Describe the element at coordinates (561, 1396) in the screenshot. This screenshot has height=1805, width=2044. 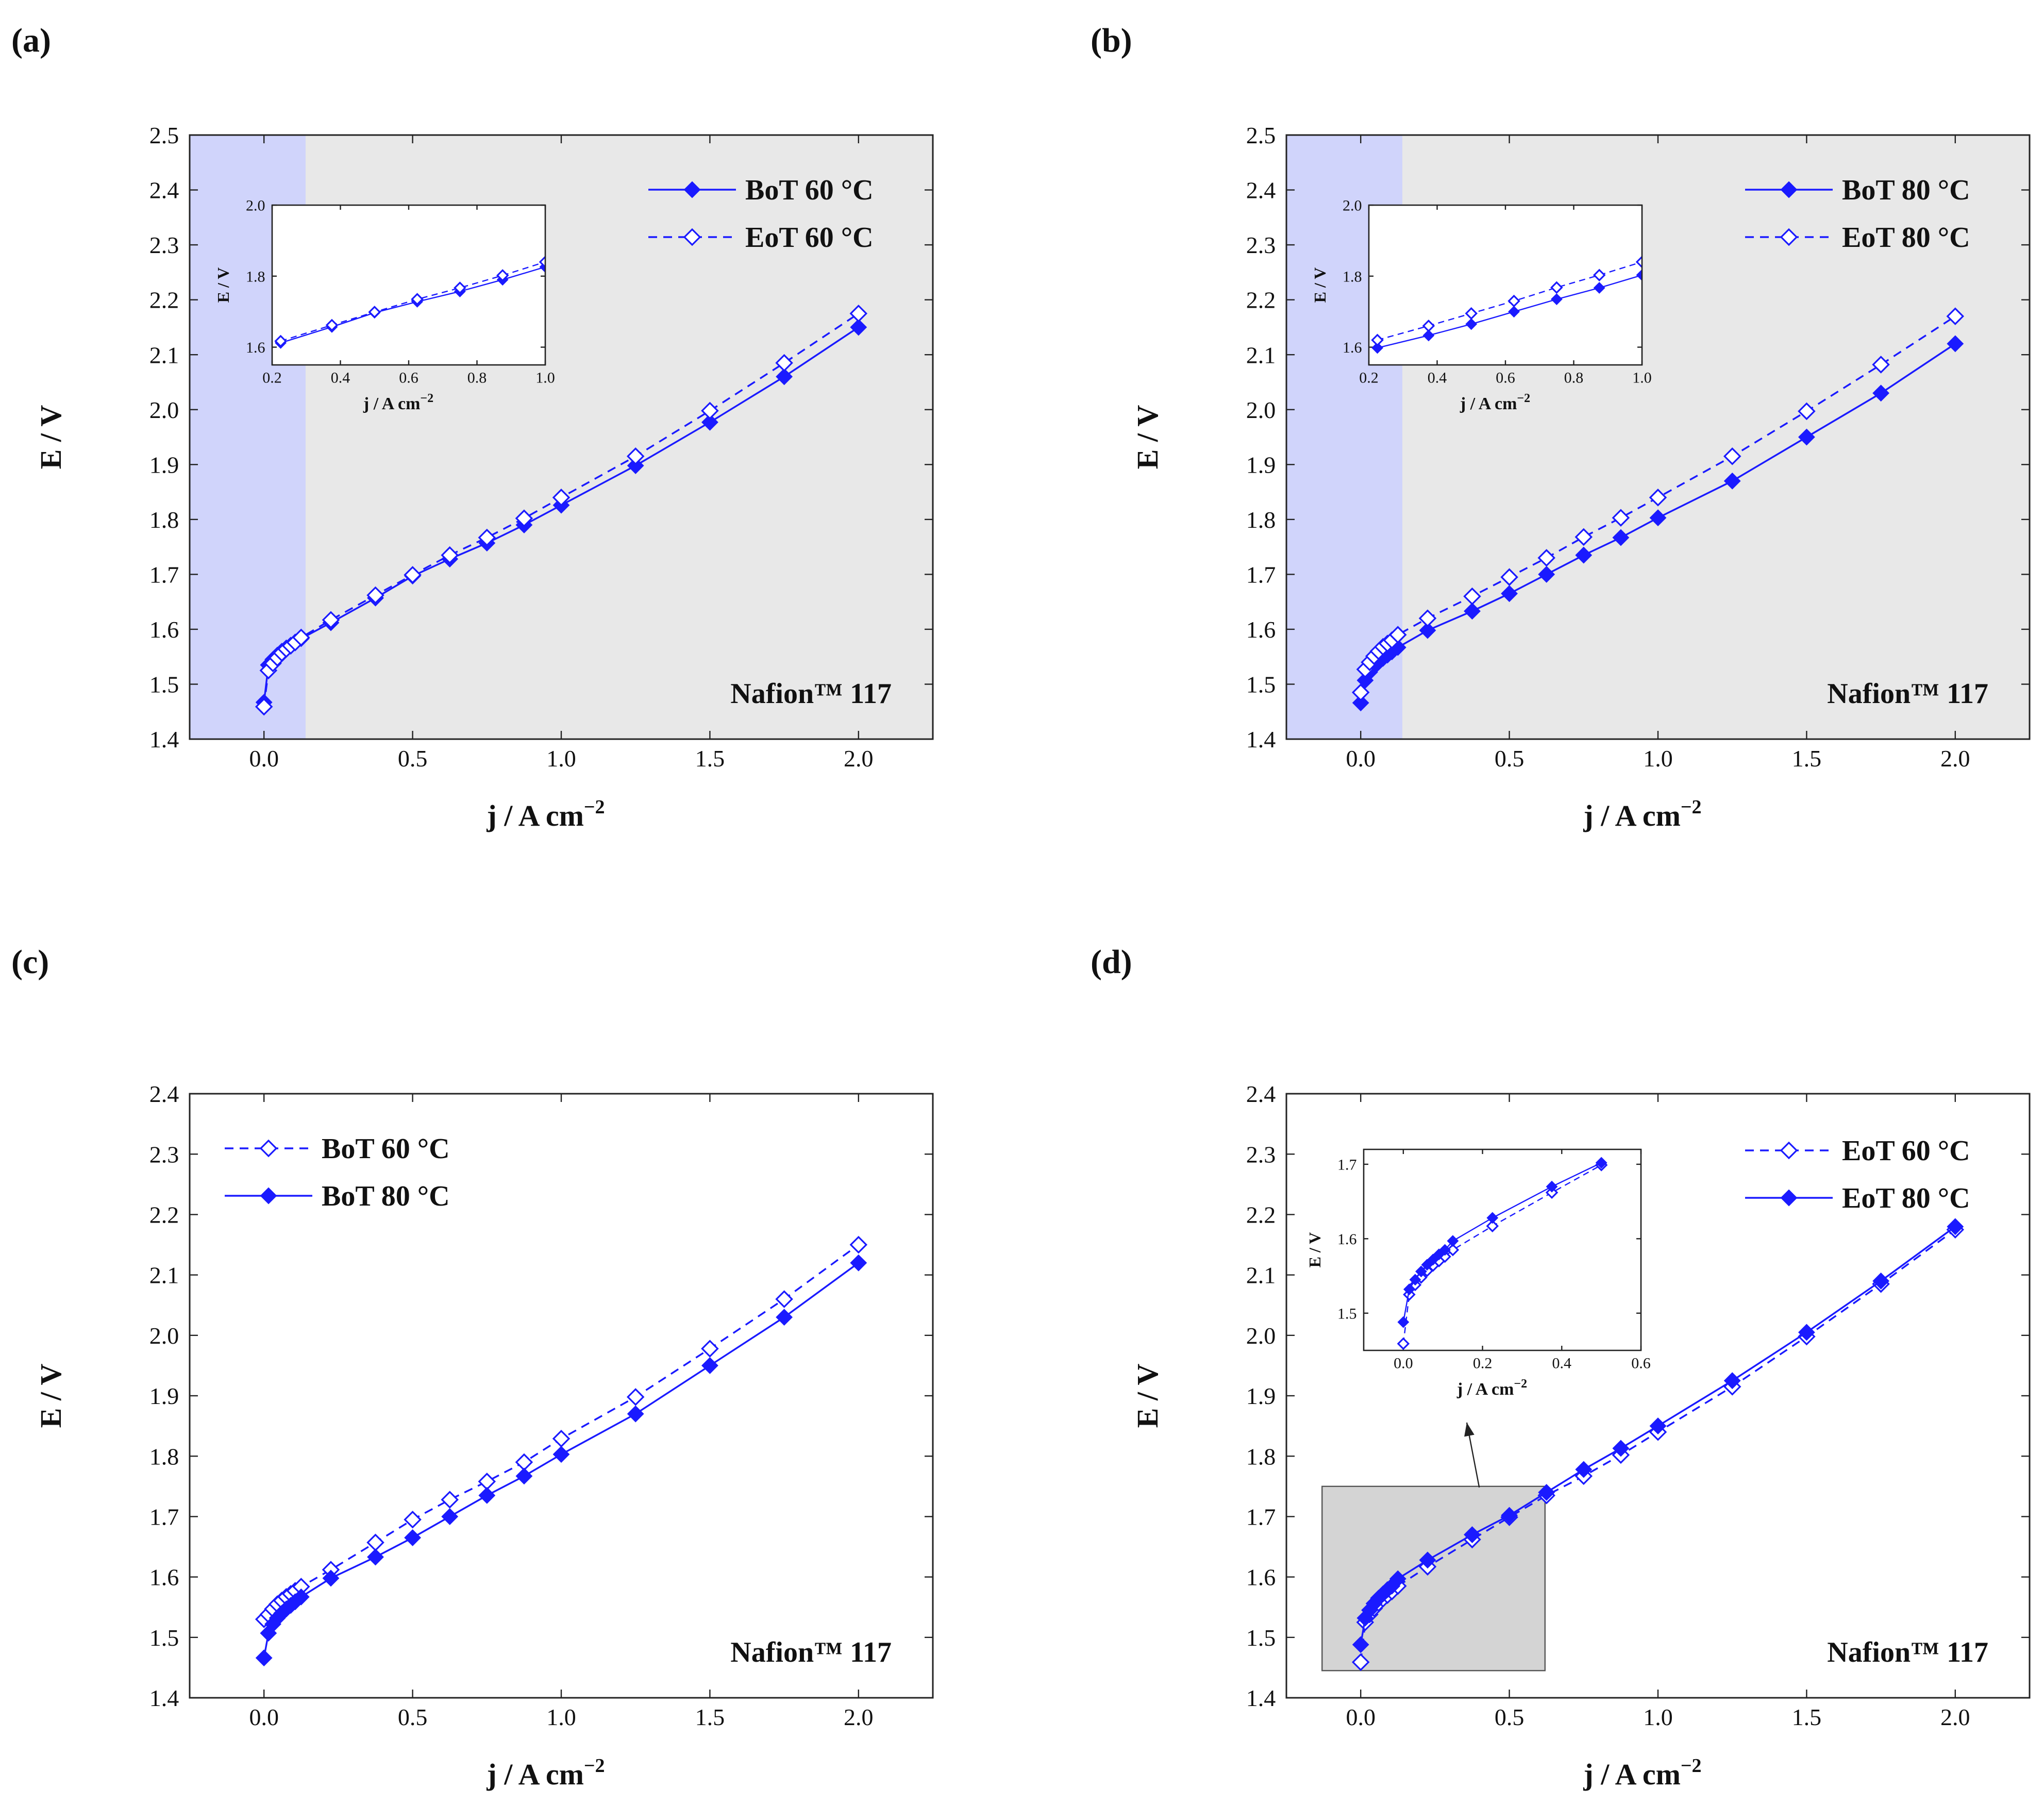
I see `plot-frame` at that location.